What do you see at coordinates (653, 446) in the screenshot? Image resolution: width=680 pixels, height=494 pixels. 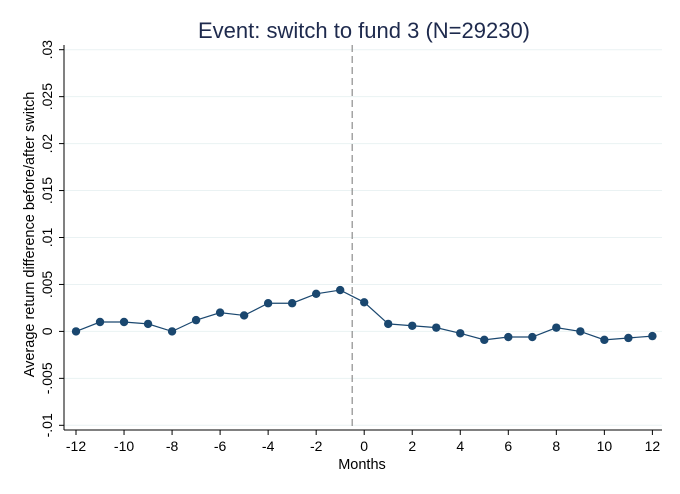 I see `x-tick-label: 12` at bounding box center [653, 446].